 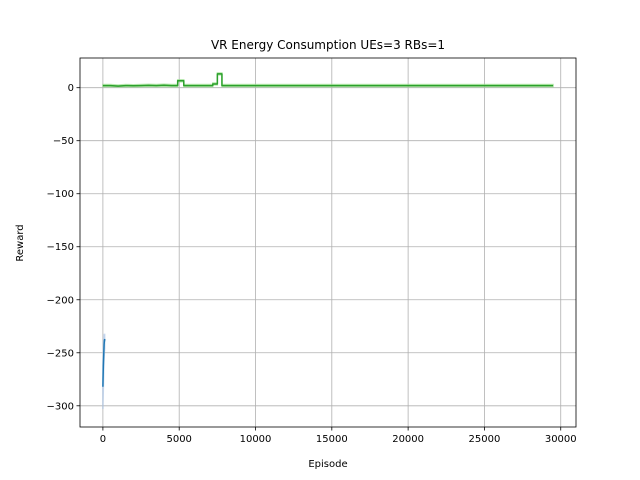 I want to click on y-tick-label: −250, so click(x=60, y=353).